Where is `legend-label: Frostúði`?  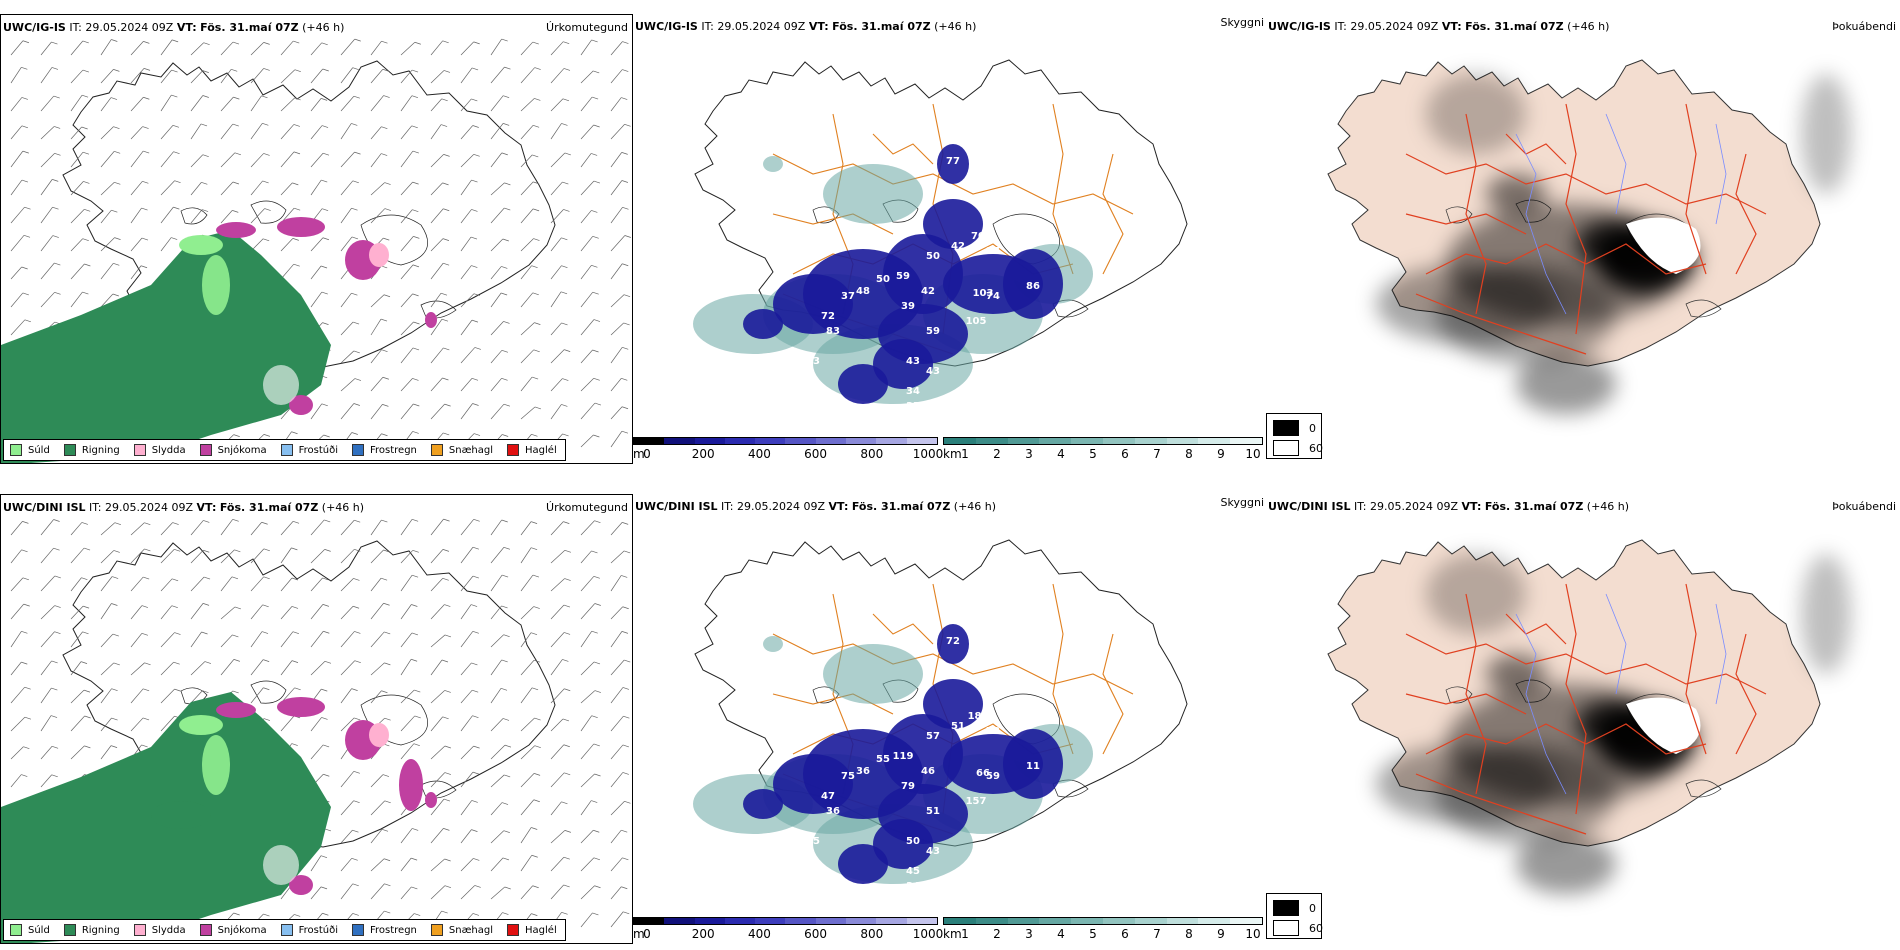
legend-label: Frostúði is located at coordinates (318, 450).